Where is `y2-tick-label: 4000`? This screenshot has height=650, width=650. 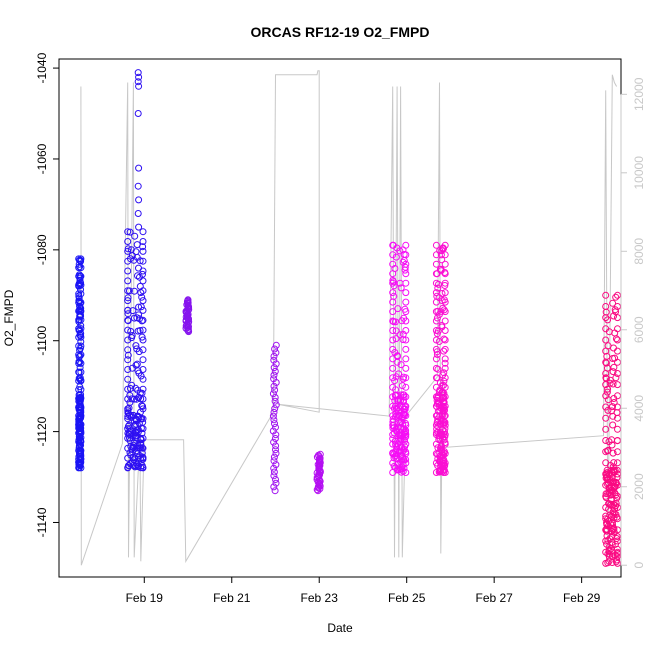
y2-tick-label: 4000 is located at coordinates (639, 408).